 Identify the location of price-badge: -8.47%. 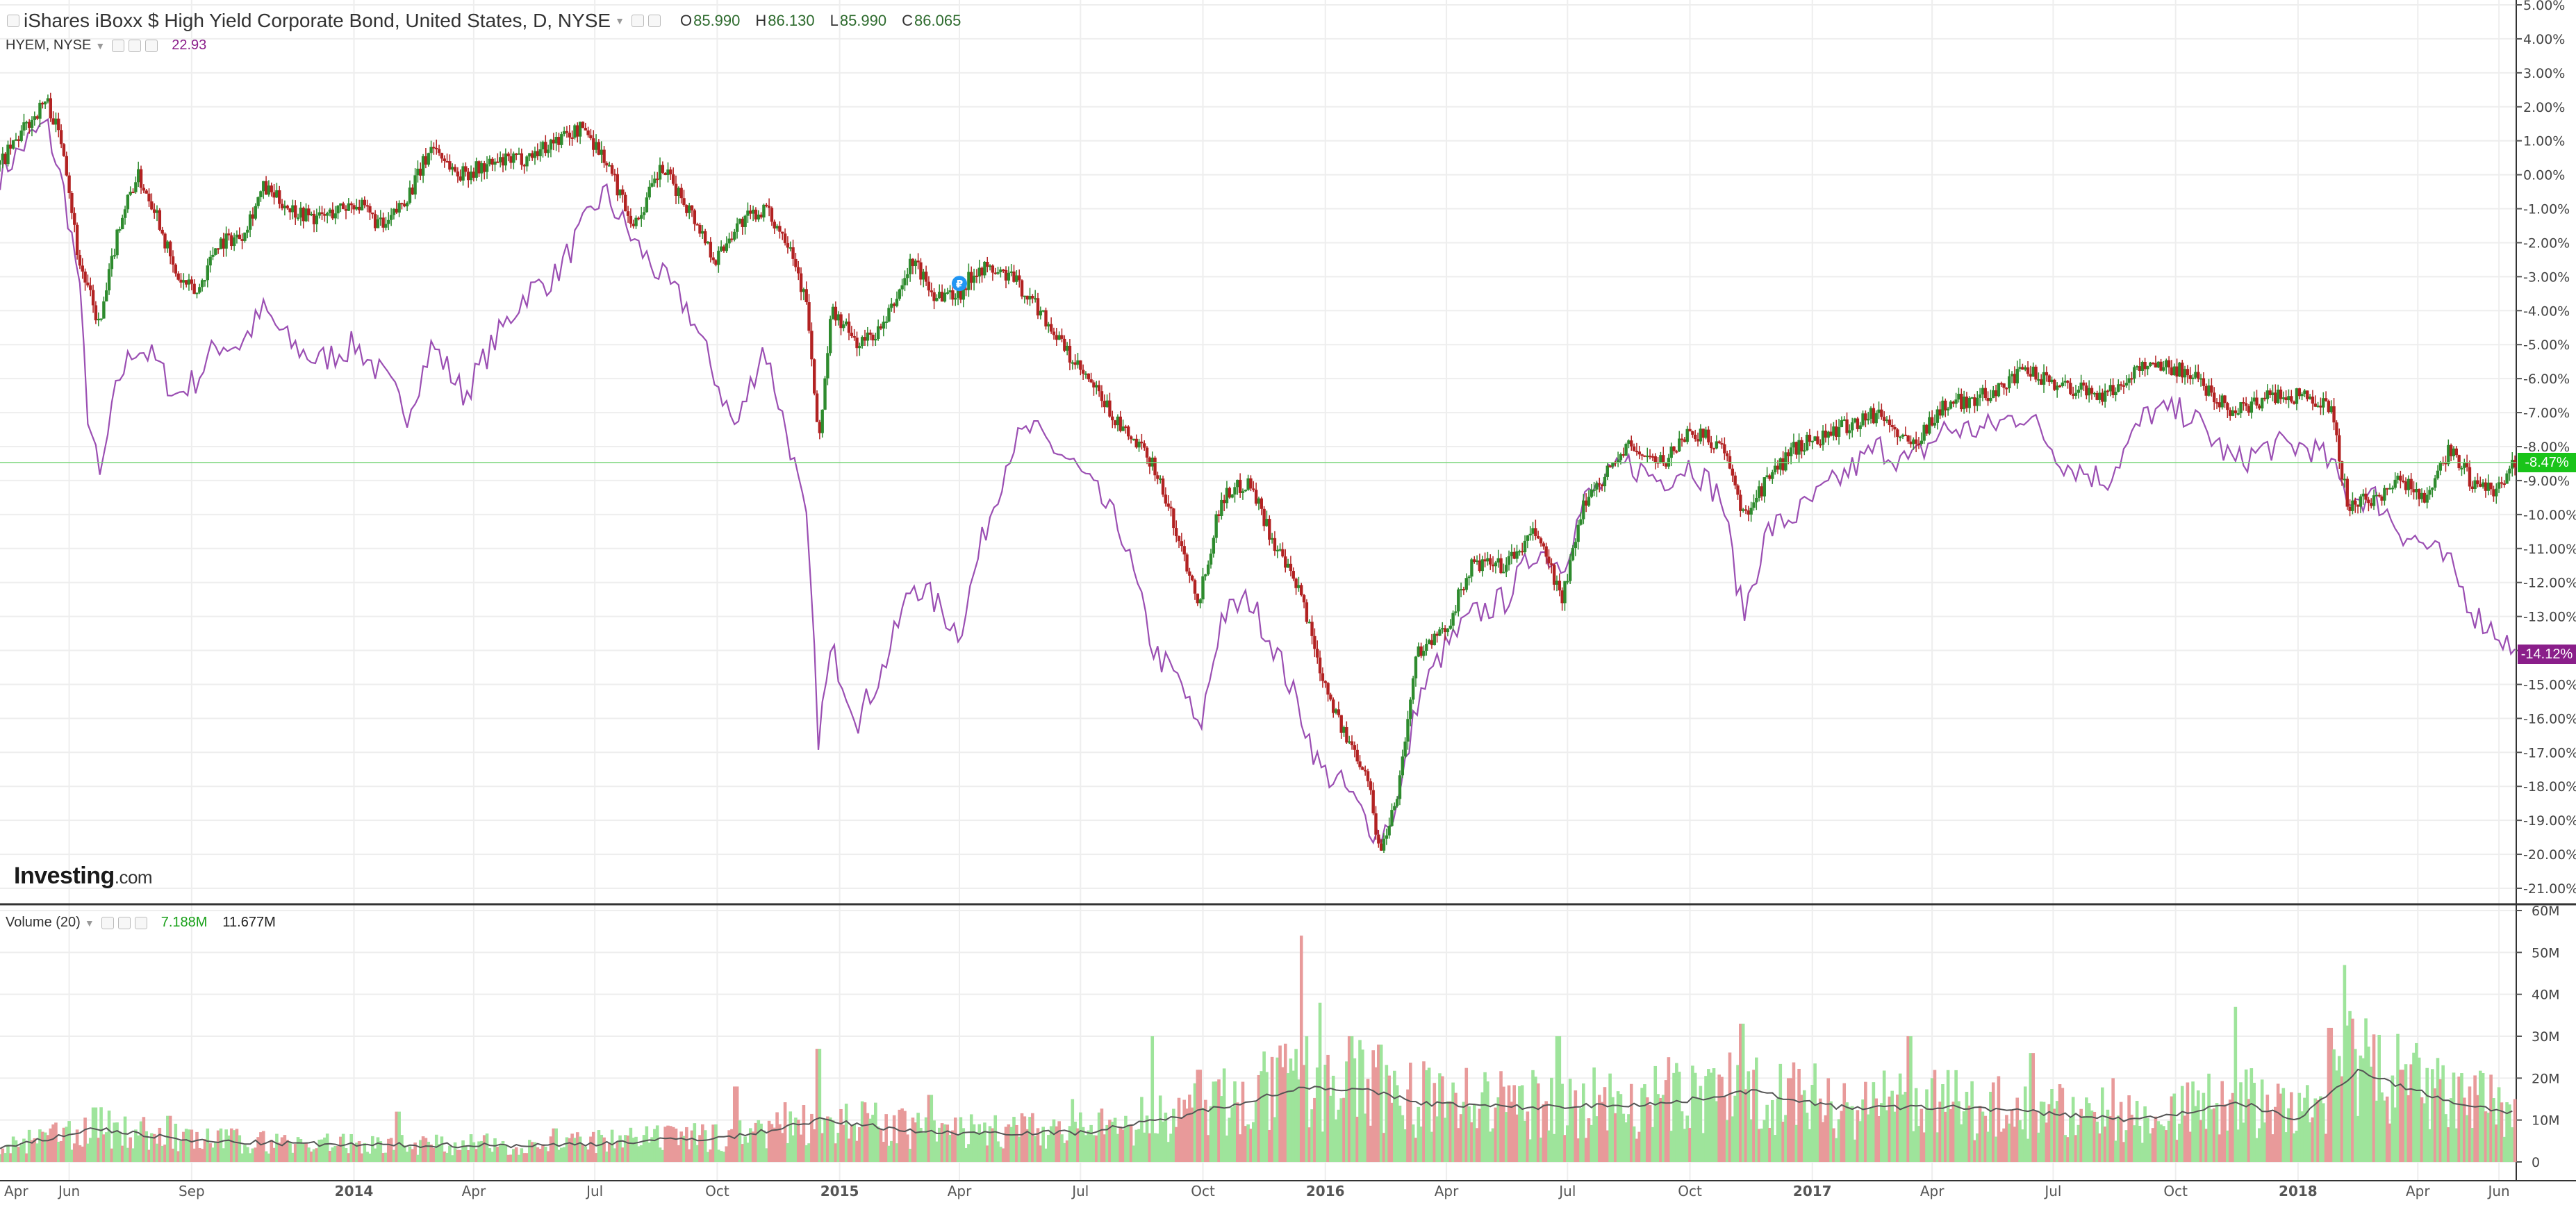
(2547, 462).